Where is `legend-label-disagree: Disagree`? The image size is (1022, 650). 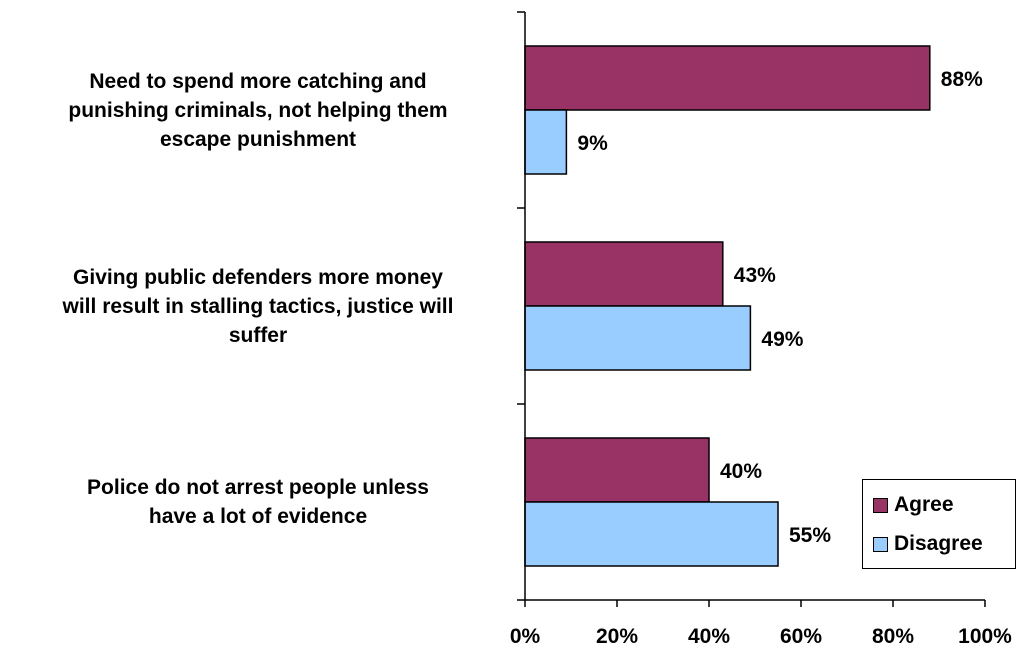
legend-label-disagree: Disagree is located at coordinates (938, 543).